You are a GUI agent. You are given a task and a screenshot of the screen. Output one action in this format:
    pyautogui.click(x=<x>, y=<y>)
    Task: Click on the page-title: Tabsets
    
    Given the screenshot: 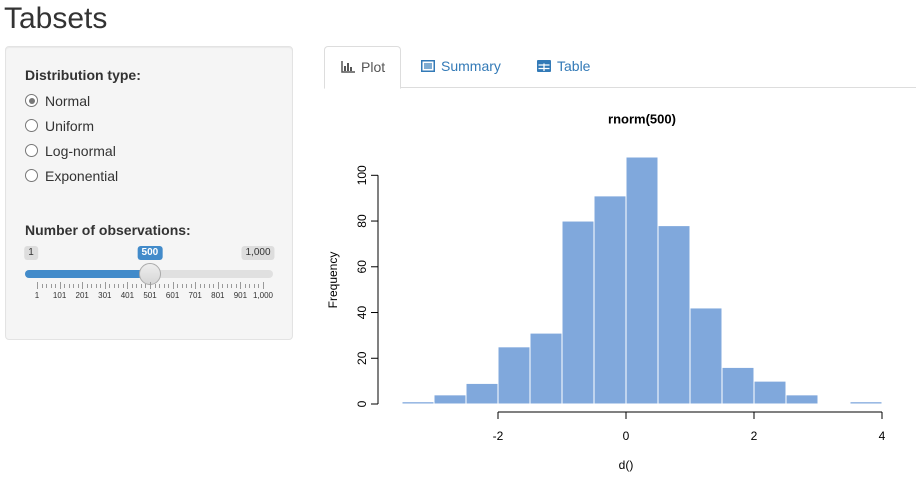 What is the action you would take?
    pyautogui.click(x=56, y=18)
    